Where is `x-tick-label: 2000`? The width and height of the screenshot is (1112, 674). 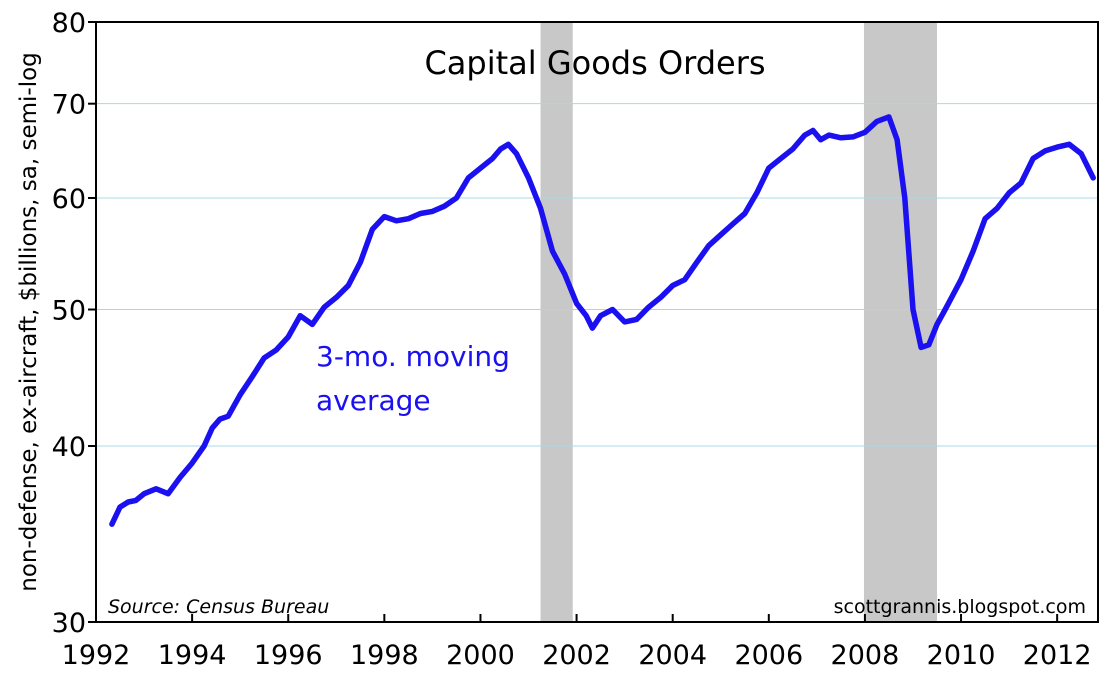 x-tick-label: 2000 is located at coordinates (480, 655).